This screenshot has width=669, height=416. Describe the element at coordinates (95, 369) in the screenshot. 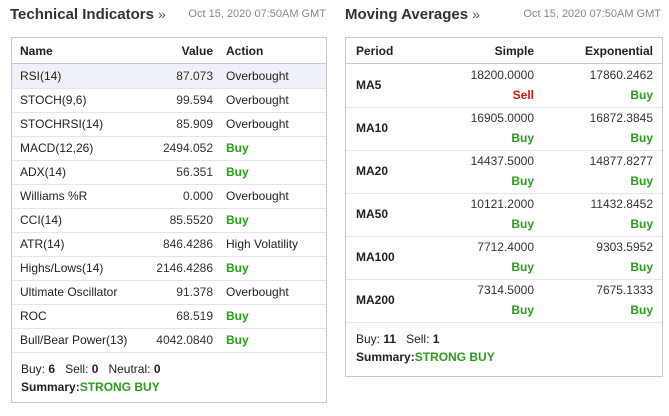

I see `sell-count-value: 0` at that location.